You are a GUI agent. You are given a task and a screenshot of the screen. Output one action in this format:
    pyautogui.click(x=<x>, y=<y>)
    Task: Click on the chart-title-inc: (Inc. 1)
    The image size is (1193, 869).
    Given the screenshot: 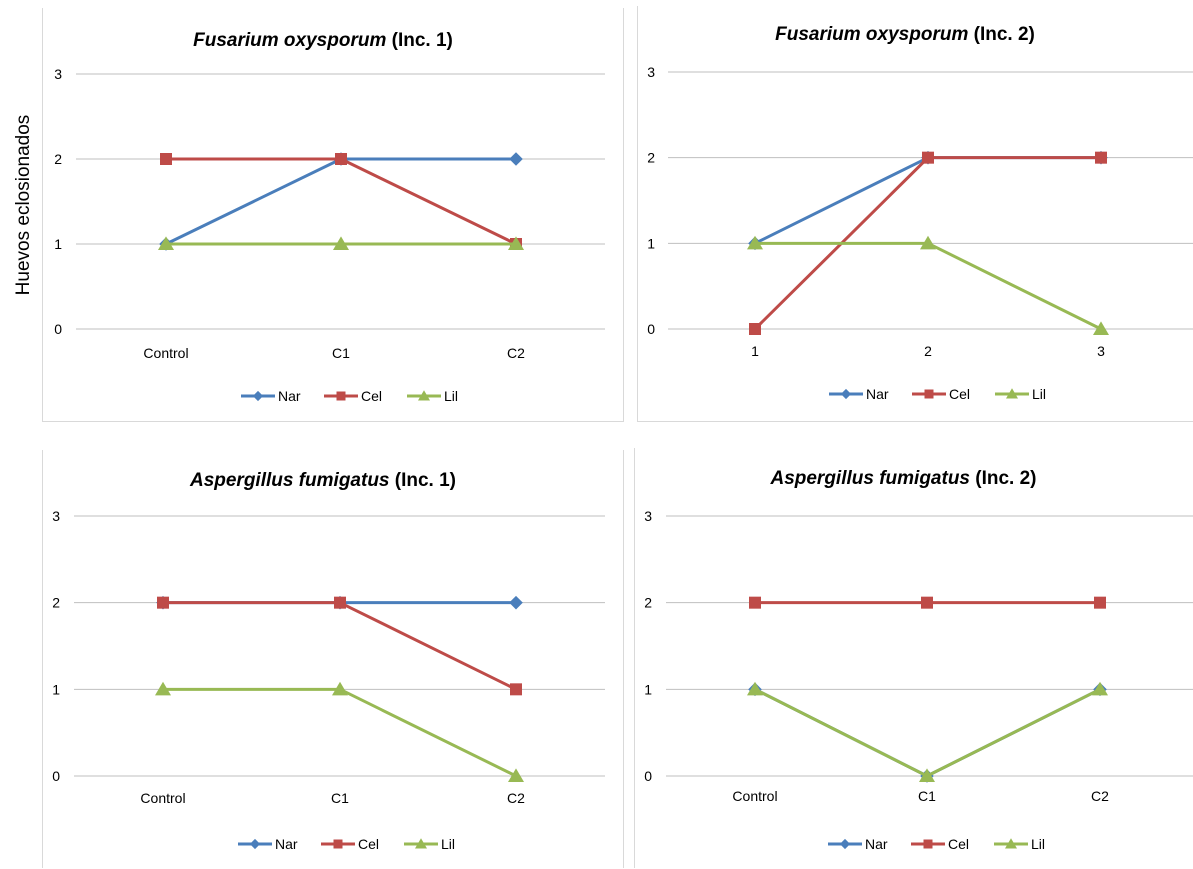 What is the action you would take?
    pyautogui.click(x=423, y=480)
    